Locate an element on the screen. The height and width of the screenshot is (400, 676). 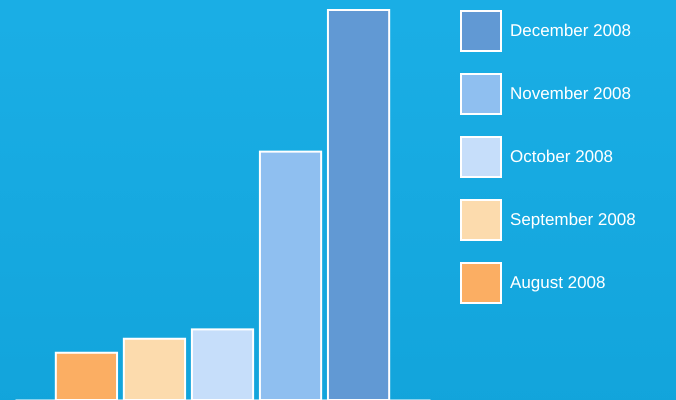
legend-label: August 2008 is located at coordinates (558, 282).